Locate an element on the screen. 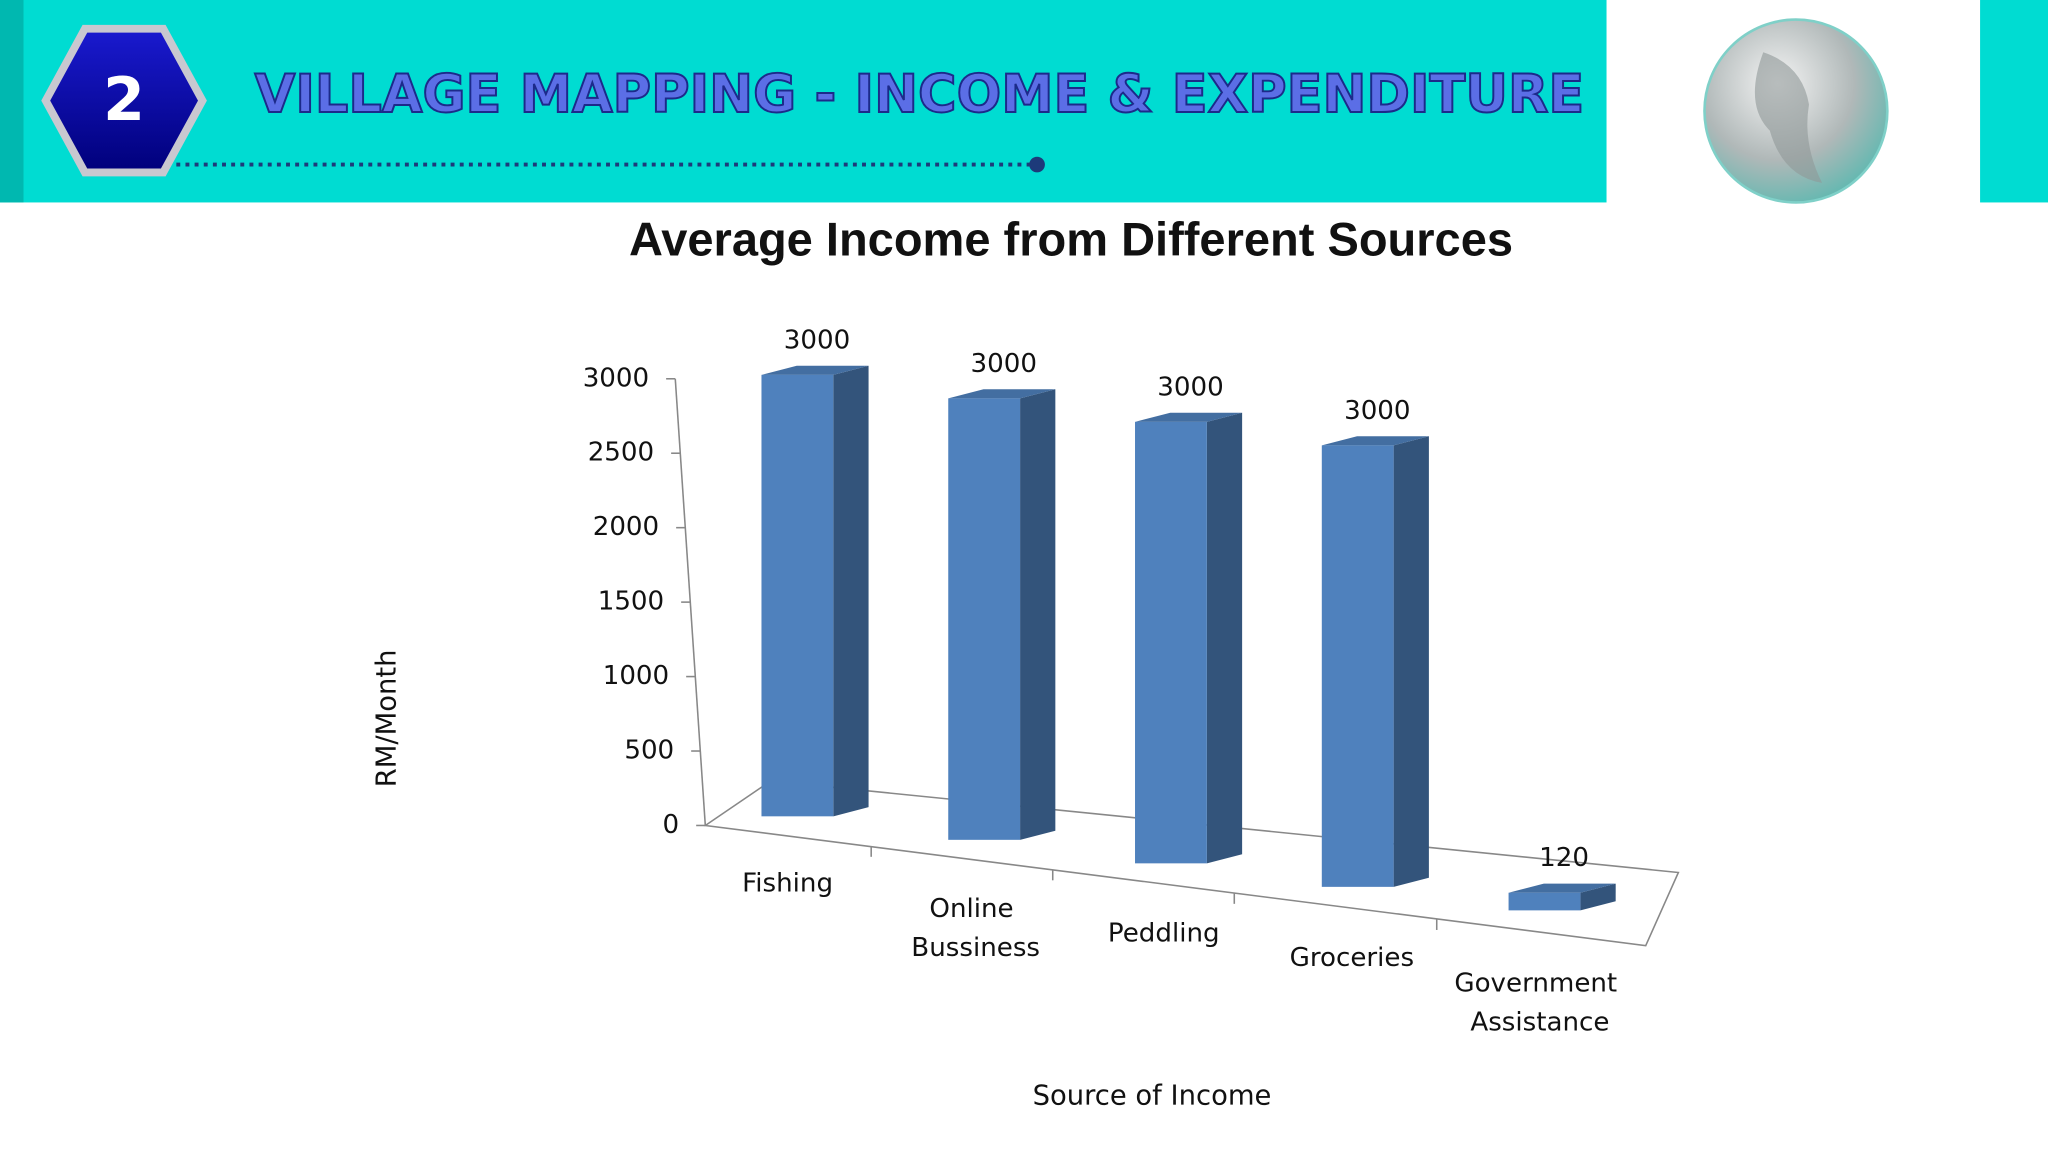 This screenshot has width=2048, height=1152. y-tick-label: 2500 is located at coordinates (621, 453).